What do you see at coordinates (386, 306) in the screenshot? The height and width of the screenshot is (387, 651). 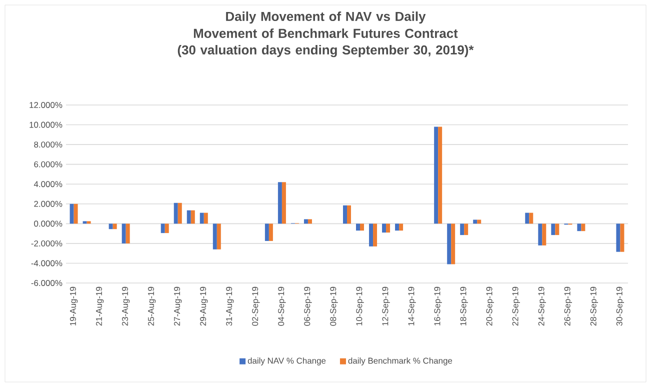 I see `x-tick-label: 12-Sep-19` at bounding box center [386, 306].